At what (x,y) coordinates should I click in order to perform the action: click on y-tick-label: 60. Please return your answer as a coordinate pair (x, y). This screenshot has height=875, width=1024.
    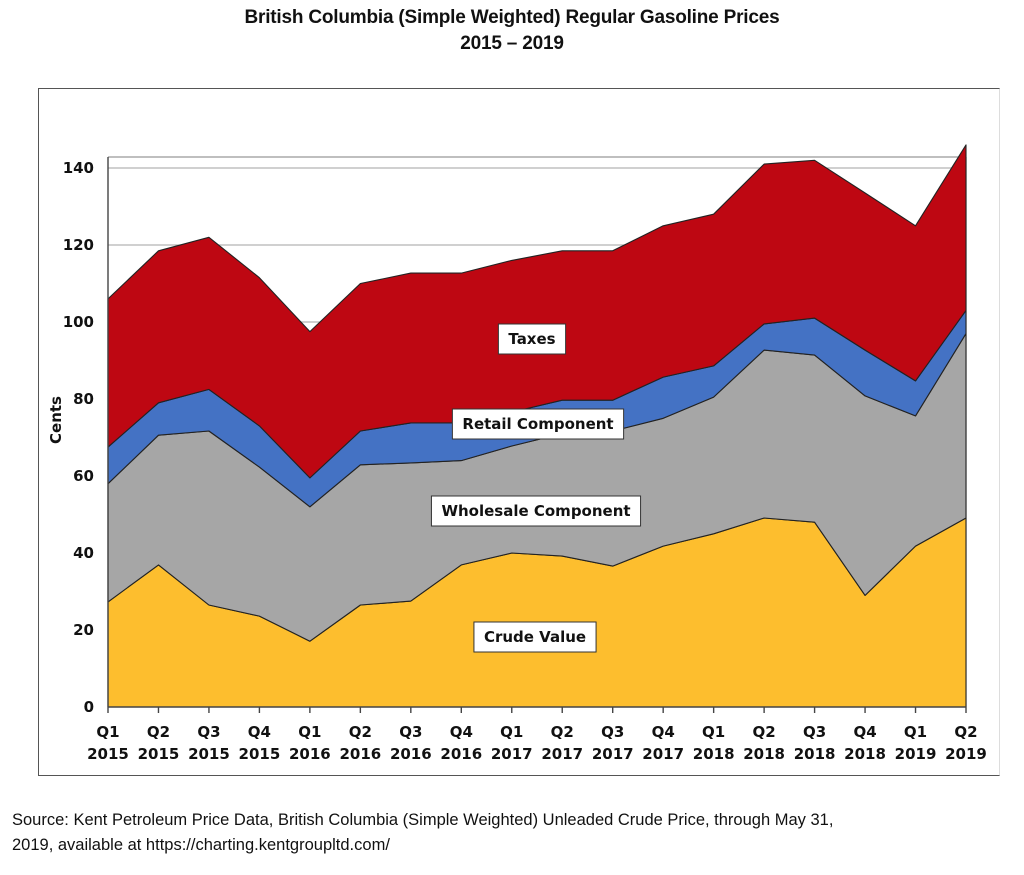
    Looking at the image, I should click on (83, 476).